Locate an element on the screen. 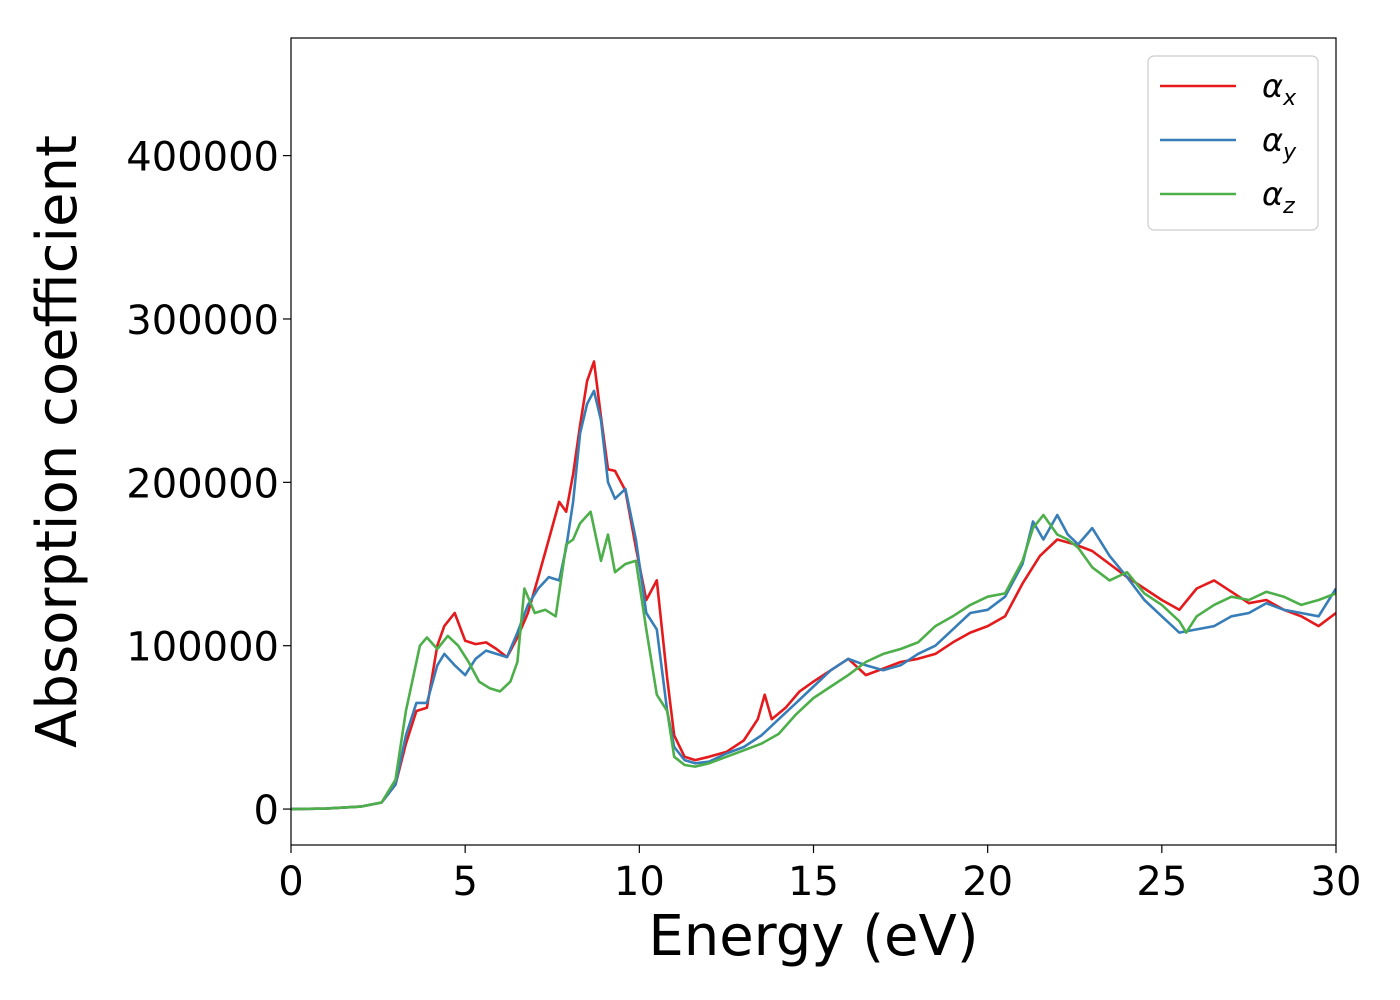  legend-box is located at coordinates (1233, 143).